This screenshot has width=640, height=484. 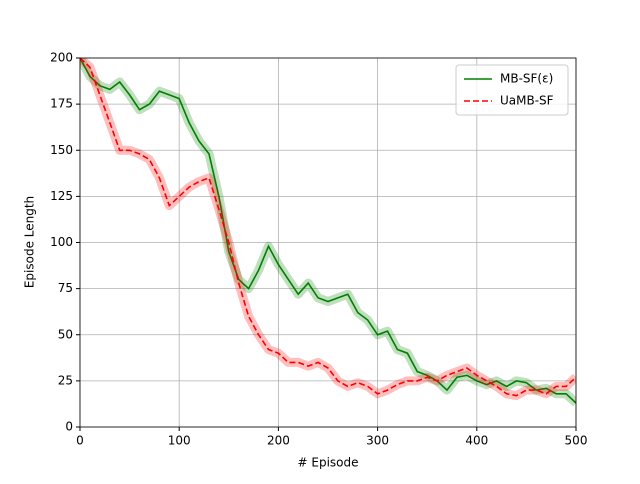 I want to click on y-tick-label: 200, so click(x=61, y=58).